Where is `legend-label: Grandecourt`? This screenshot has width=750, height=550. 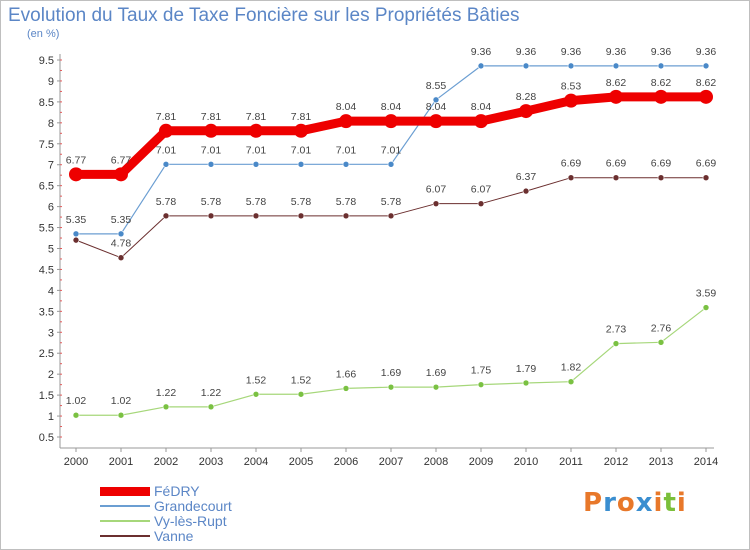
legend-label: Grandecourt is located at coordinates (193, 506).